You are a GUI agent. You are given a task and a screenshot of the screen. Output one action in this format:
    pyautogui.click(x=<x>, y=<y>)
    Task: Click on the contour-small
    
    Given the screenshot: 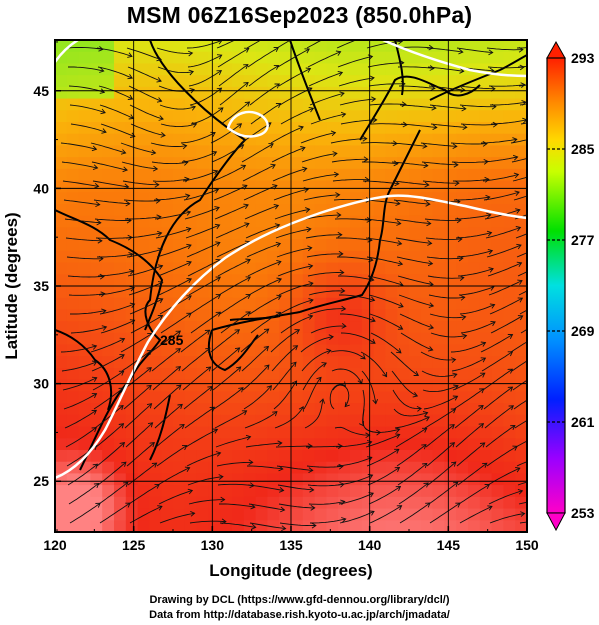 What is the action you would take?
    pyautogui.click(x=247, y=124)
    